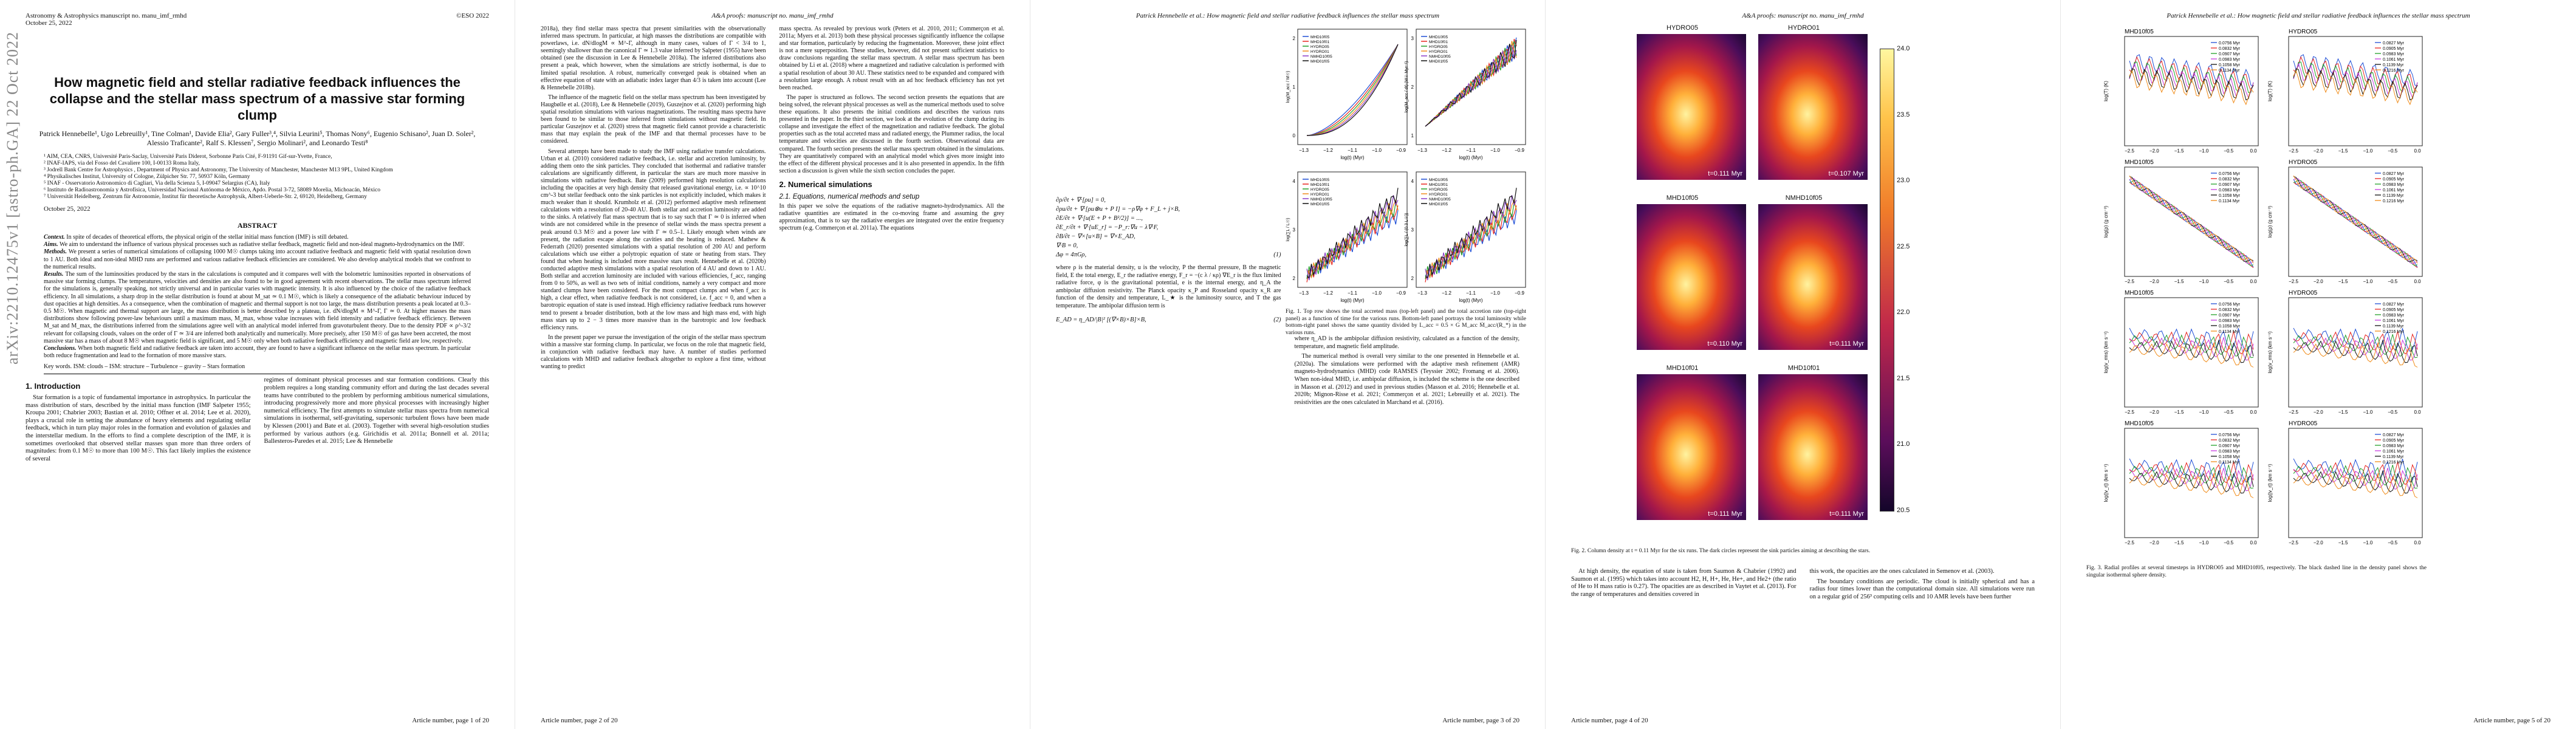 The image size is (2576, 729). I want to click on legend-entry: NMHD10f05, so click(1321, 200).